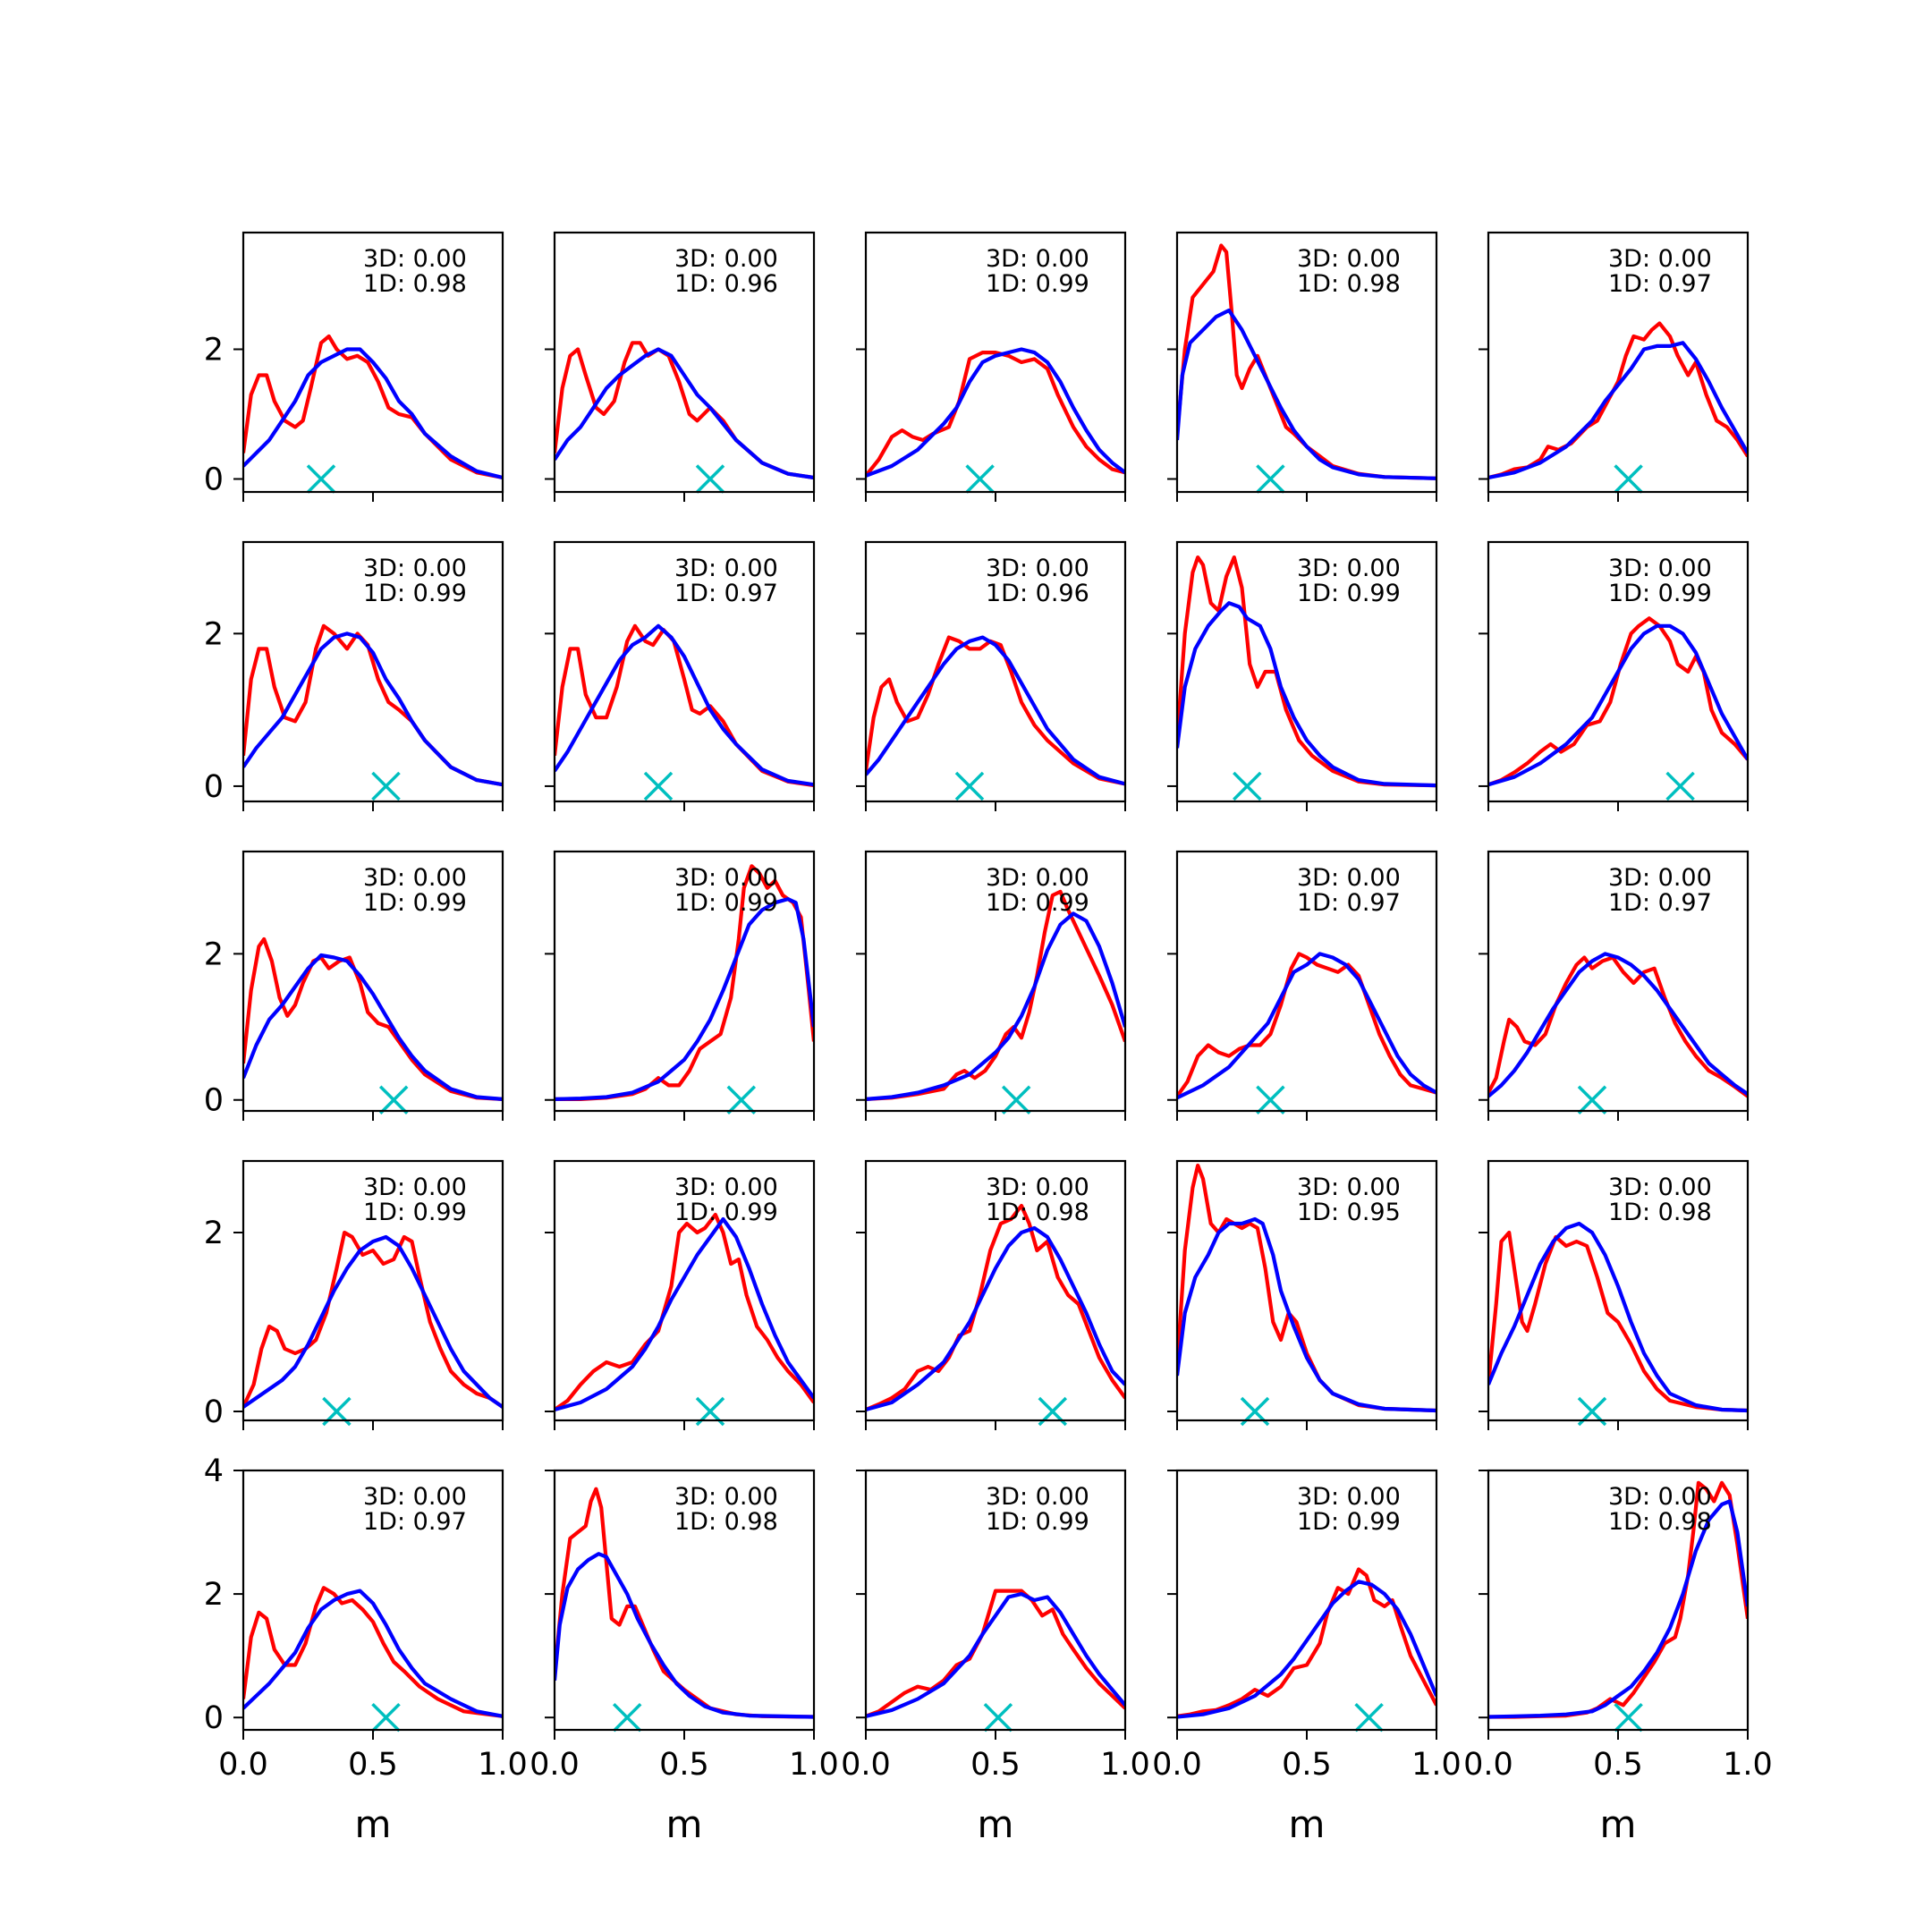  What do you see at coordinates (684, 1765) in the screenshot?
I see `x-tick-label: 0.5` at bounding box center [684, 1765].